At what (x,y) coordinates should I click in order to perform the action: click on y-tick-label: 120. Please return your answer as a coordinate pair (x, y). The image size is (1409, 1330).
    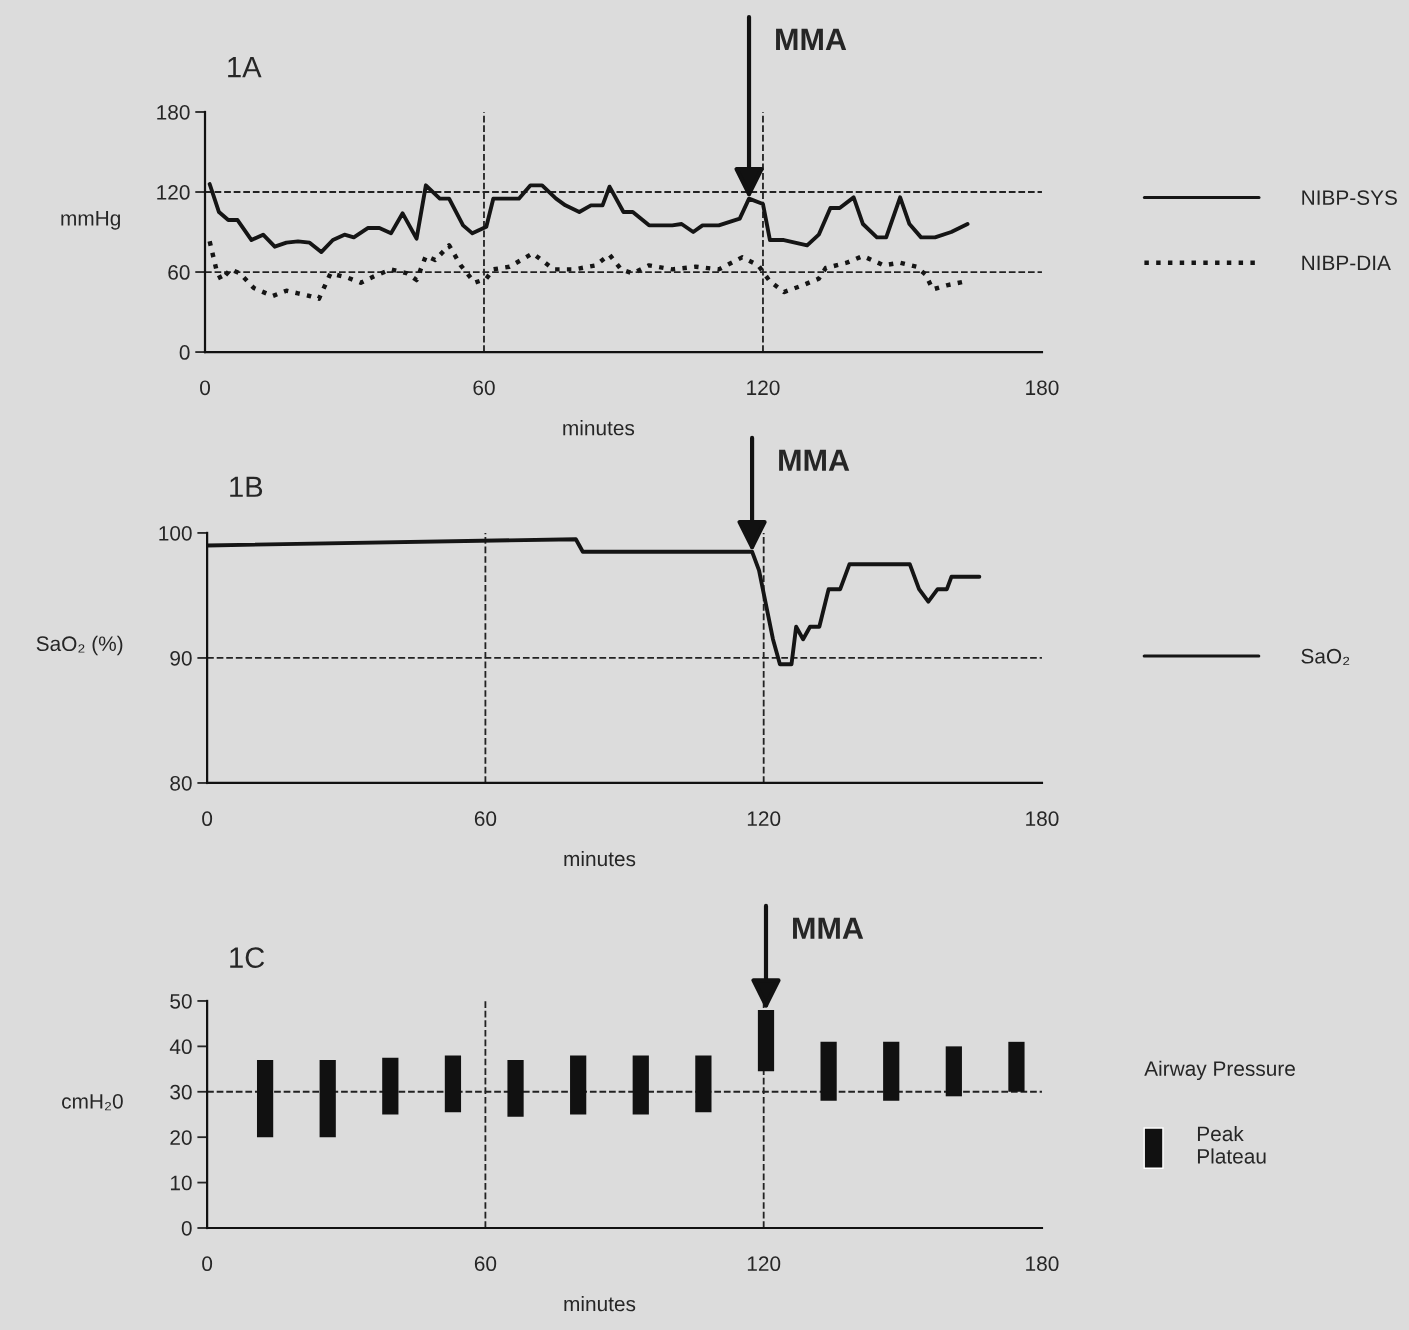
    Looking at the image, I should click on (173, 192).